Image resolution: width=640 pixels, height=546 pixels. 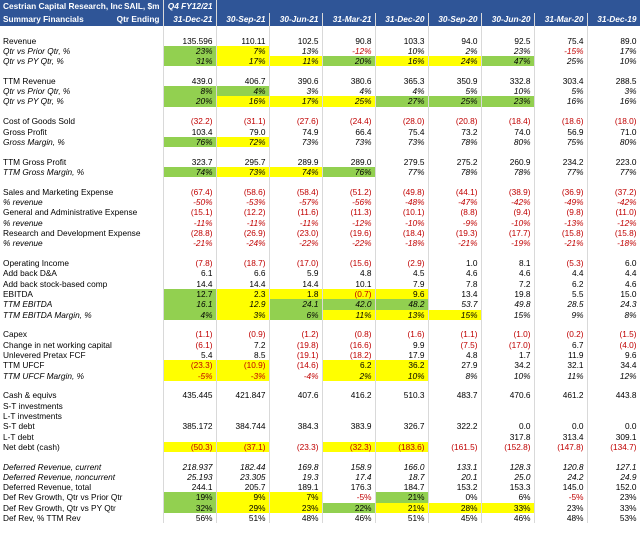 I want to click on value-cell: 289.0, so click(x=349, y=161).